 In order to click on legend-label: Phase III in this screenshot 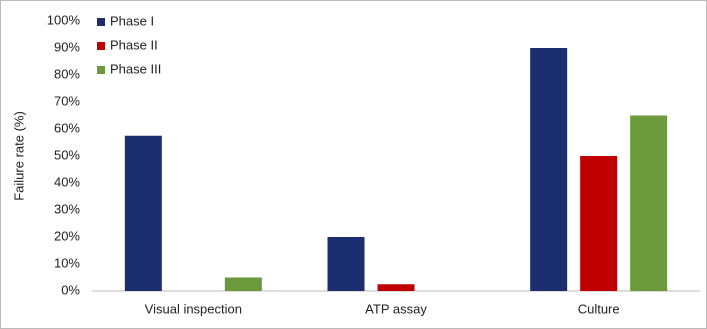, I will do `click(135, 68)`.